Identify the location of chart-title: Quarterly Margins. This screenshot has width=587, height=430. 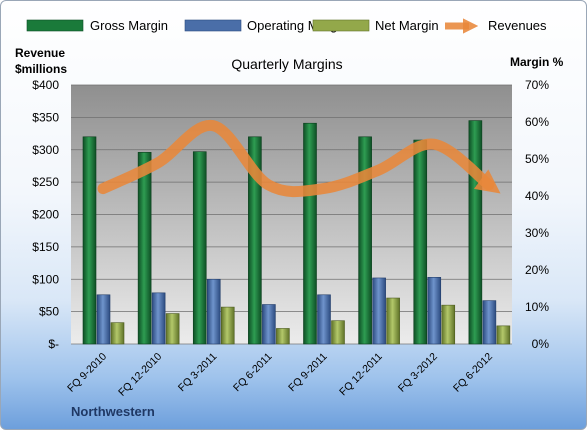
(286, 64).